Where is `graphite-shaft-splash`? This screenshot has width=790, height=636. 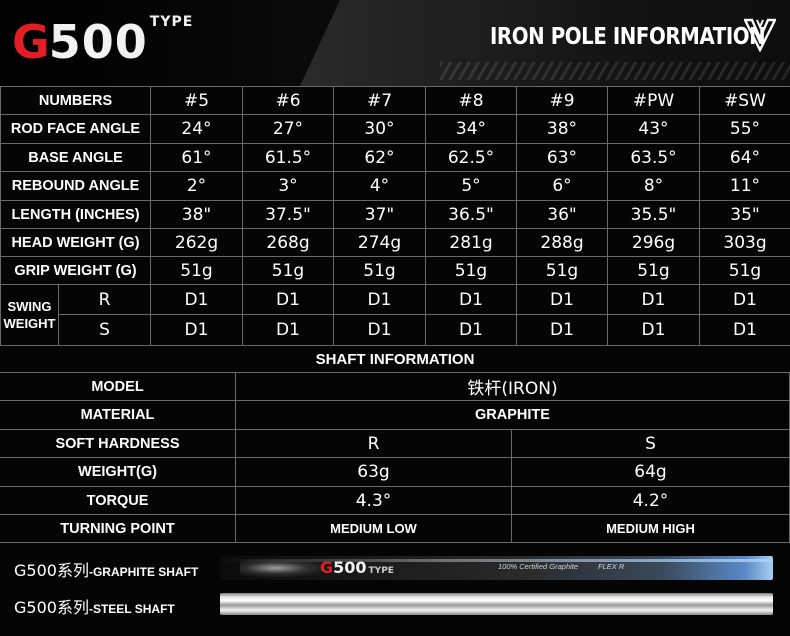 graphite-shaft-splash is located at coordinates (285, 568).